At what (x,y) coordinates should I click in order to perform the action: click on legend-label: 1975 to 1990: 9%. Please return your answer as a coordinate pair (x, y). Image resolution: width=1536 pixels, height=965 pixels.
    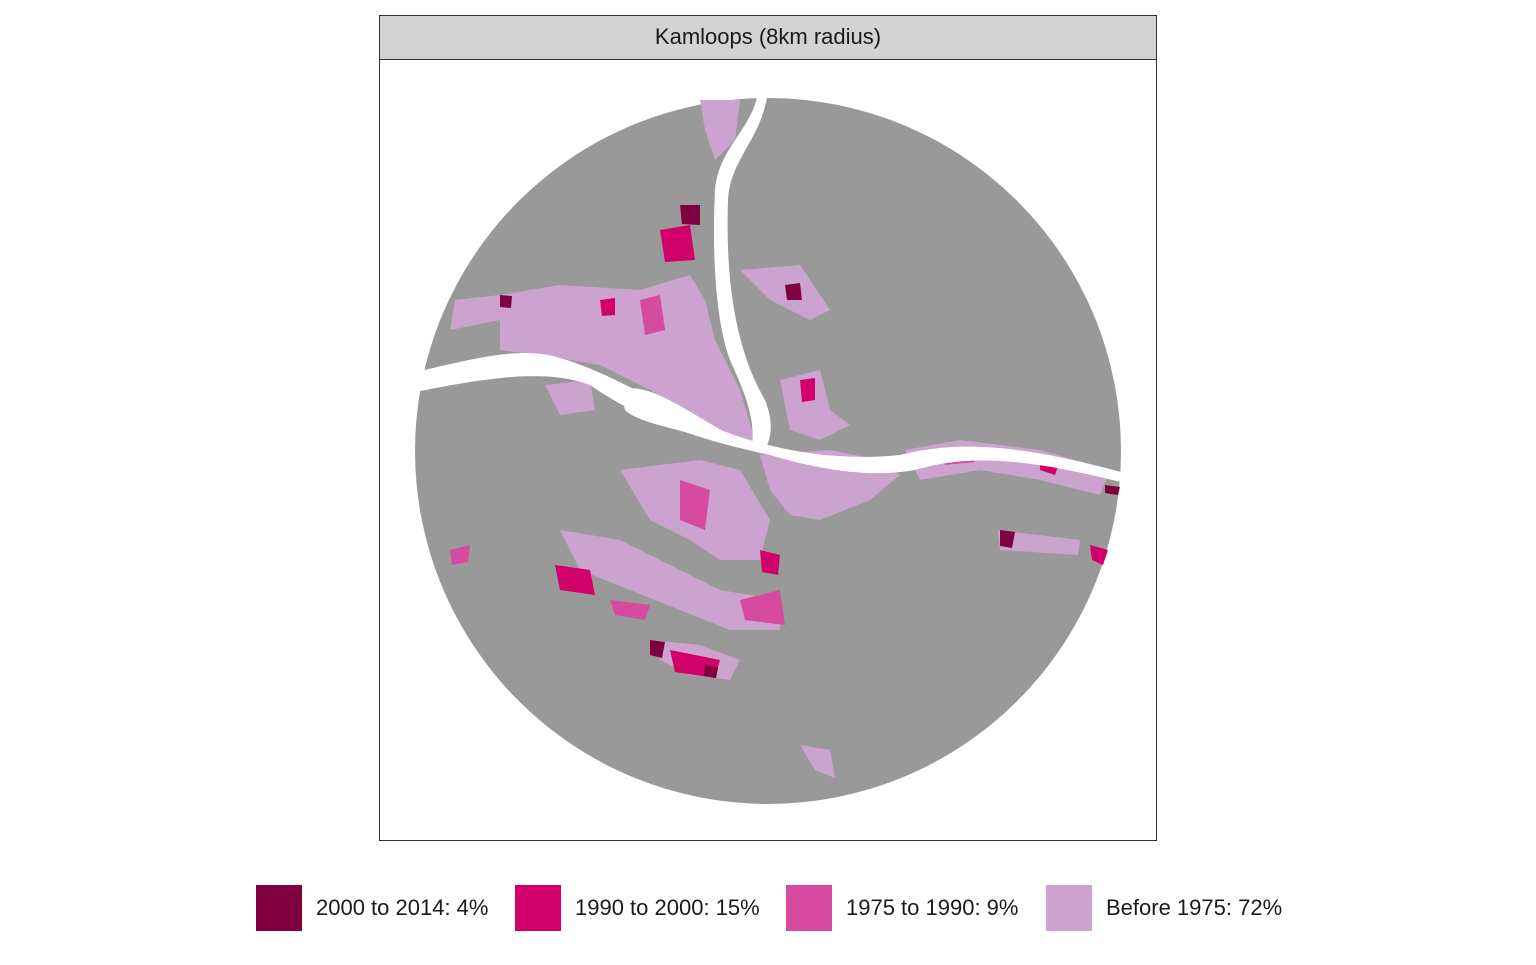
    Looking at the image, I should click on (932, 907).